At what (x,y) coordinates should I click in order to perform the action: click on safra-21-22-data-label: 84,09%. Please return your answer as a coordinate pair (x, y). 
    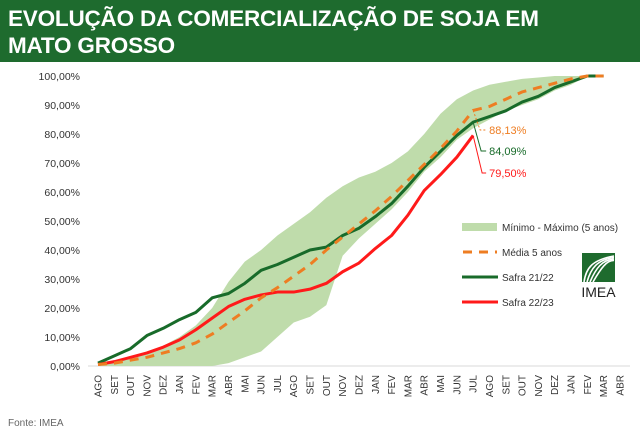
    Looking at the image, I should click on (508, 152).